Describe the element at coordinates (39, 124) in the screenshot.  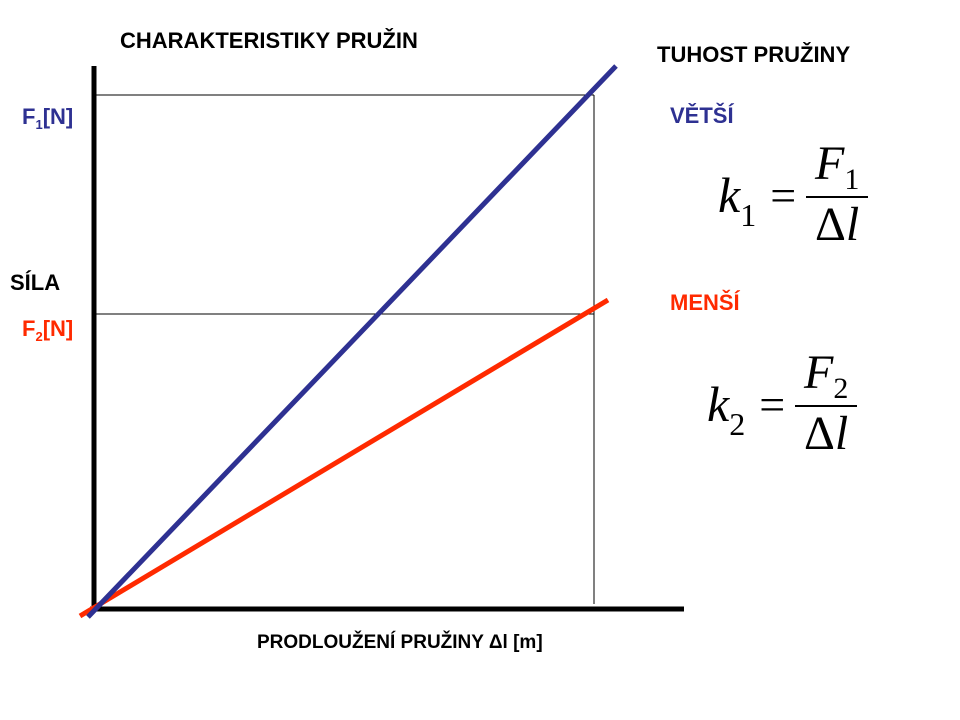
I see `f1-subscript: 1` at that location.